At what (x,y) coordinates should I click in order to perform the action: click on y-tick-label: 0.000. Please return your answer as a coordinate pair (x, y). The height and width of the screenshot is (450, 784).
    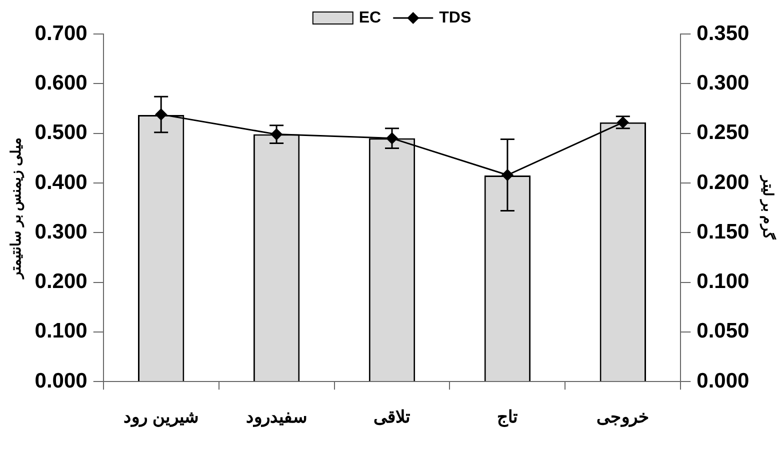
    Looking at the image, I should click on (61, 380).